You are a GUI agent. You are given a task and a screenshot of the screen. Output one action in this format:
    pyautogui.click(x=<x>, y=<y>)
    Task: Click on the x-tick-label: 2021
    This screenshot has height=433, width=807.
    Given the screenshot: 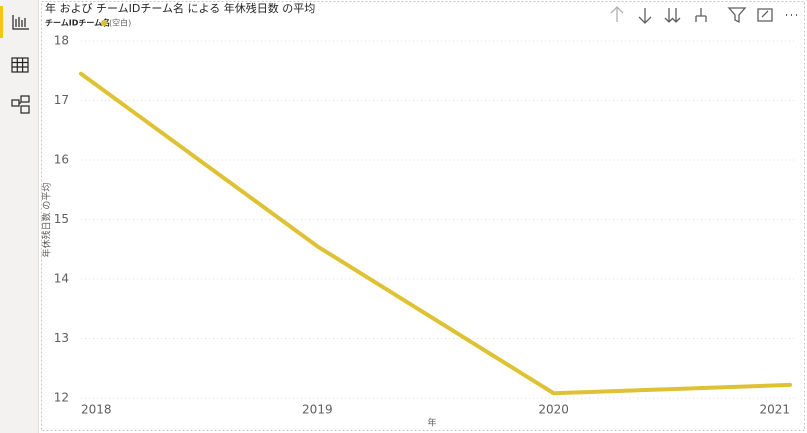 What is the action you would take?
    pyautogui.click(x=774, y=410)
    